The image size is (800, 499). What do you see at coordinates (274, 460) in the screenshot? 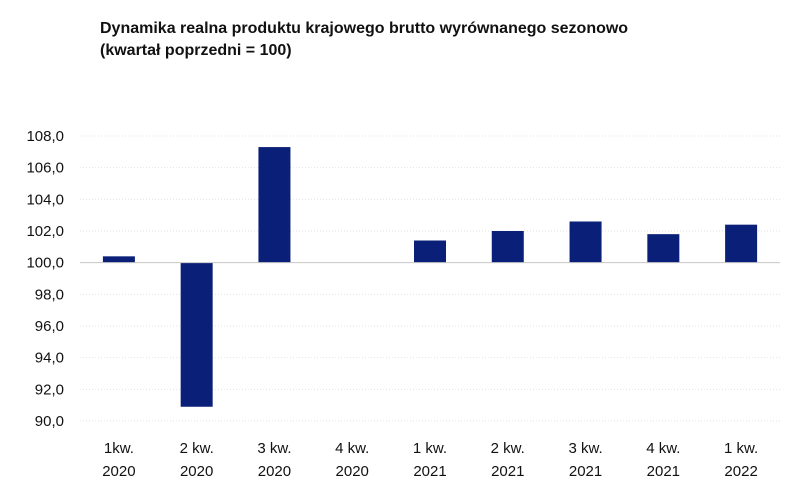
I see `x-tick-label: 3 kw. 2020` at bounding box center [274, 460].